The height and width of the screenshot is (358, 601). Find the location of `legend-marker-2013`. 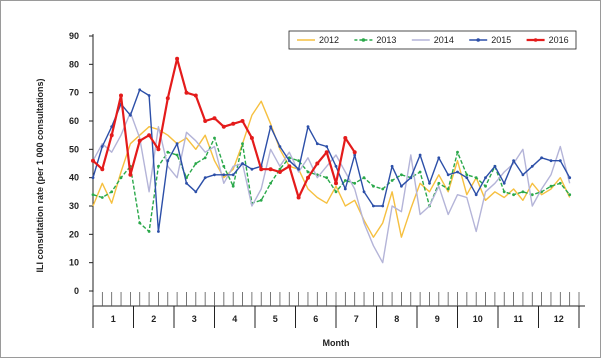

legend-marker-2013 is located at coordinates (363, 40).